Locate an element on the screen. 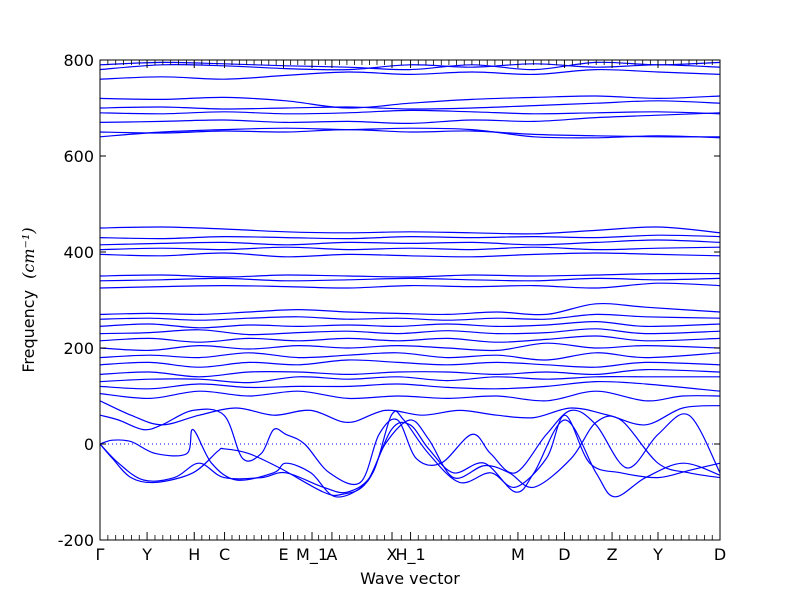 The image size is (800, 600). x-tick-label: X is located at coordinates (392, 554).